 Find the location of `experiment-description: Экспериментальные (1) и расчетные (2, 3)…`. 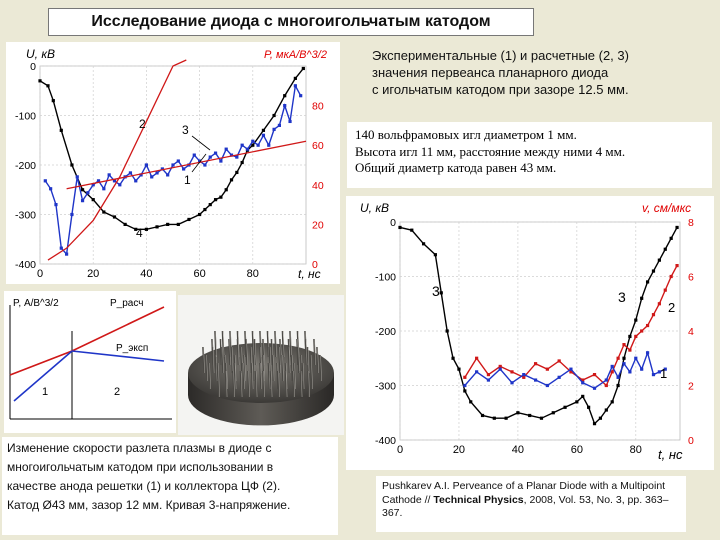

experiment-description: Экспериментальные (1) и расчетные (2, 3)… is located at coordinates (500, 72).